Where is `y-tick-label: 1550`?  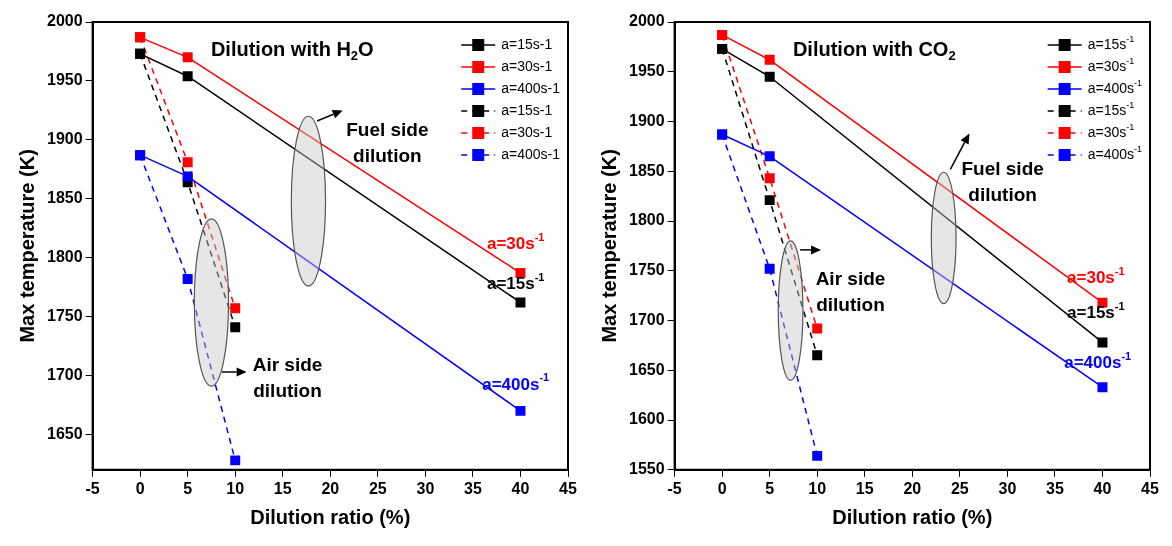
y-tick-label: 1550 is located at coordinates (647, 469).